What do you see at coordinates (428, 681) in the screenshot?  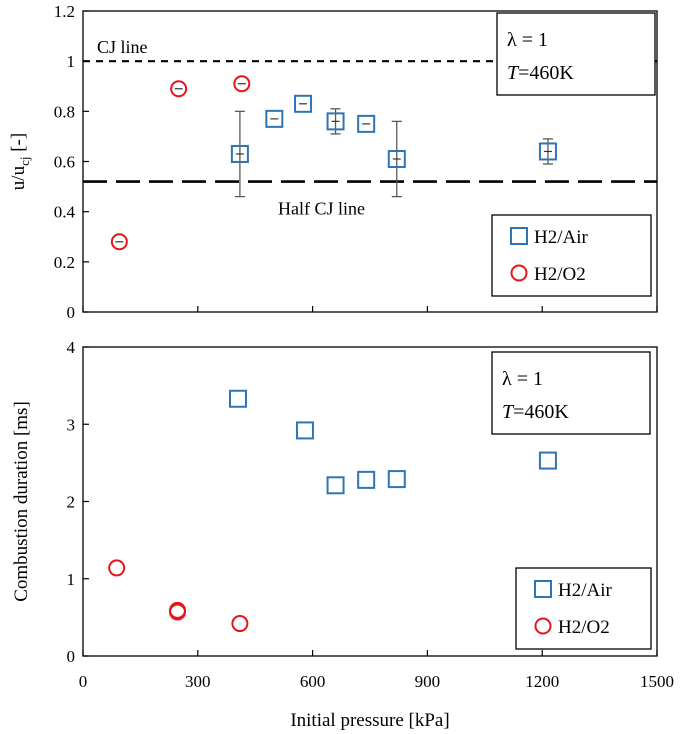 I see `x-tick-label: 900` at bounding box center [428, 681].